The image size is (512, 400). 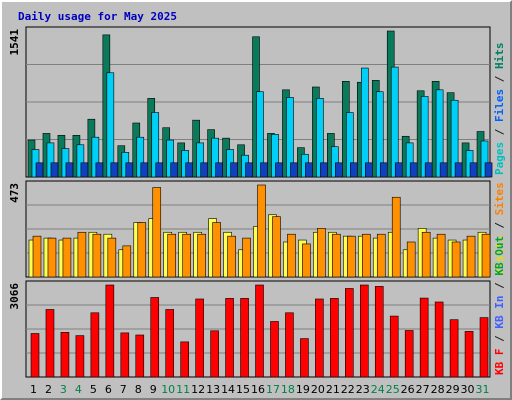 I want to click on legend-entry: KB Out, so click(x=499, y=256).